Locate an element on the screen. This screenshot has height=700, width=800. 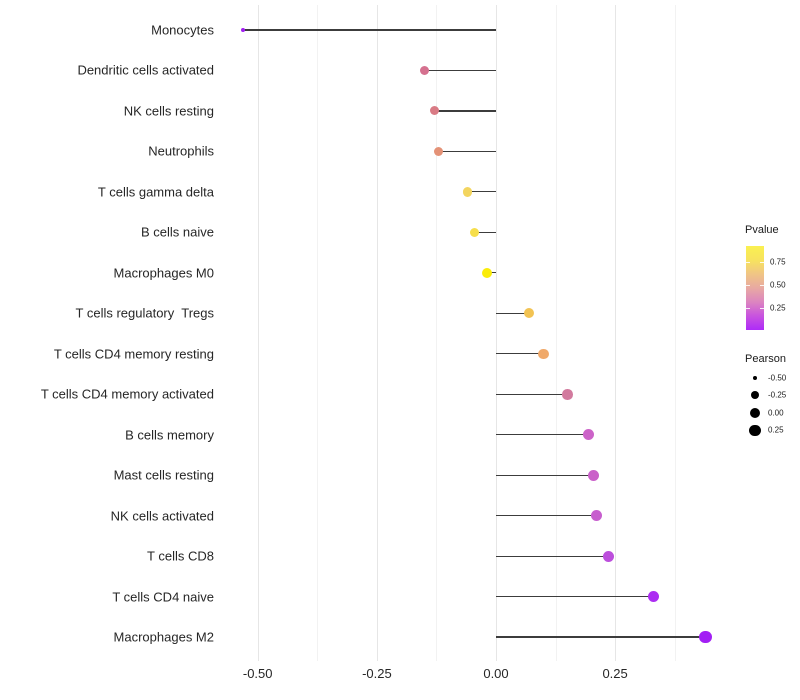
category-label: Monocytes is located at coordinates (182, 30).